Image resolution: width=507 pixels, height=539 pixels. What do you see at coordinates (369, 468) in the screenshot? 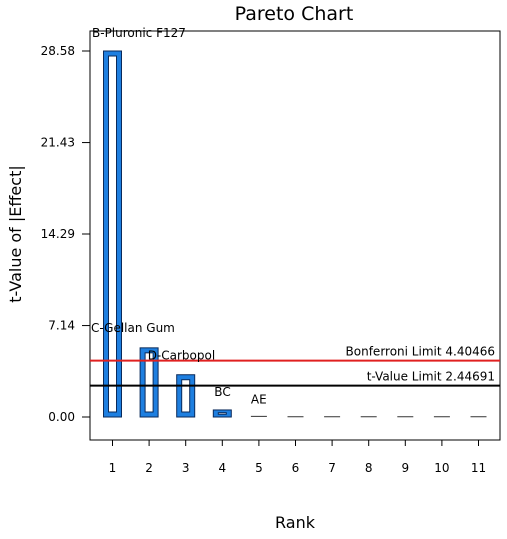
I see `x-tick-label: 8` at bounding box center [369, 468].